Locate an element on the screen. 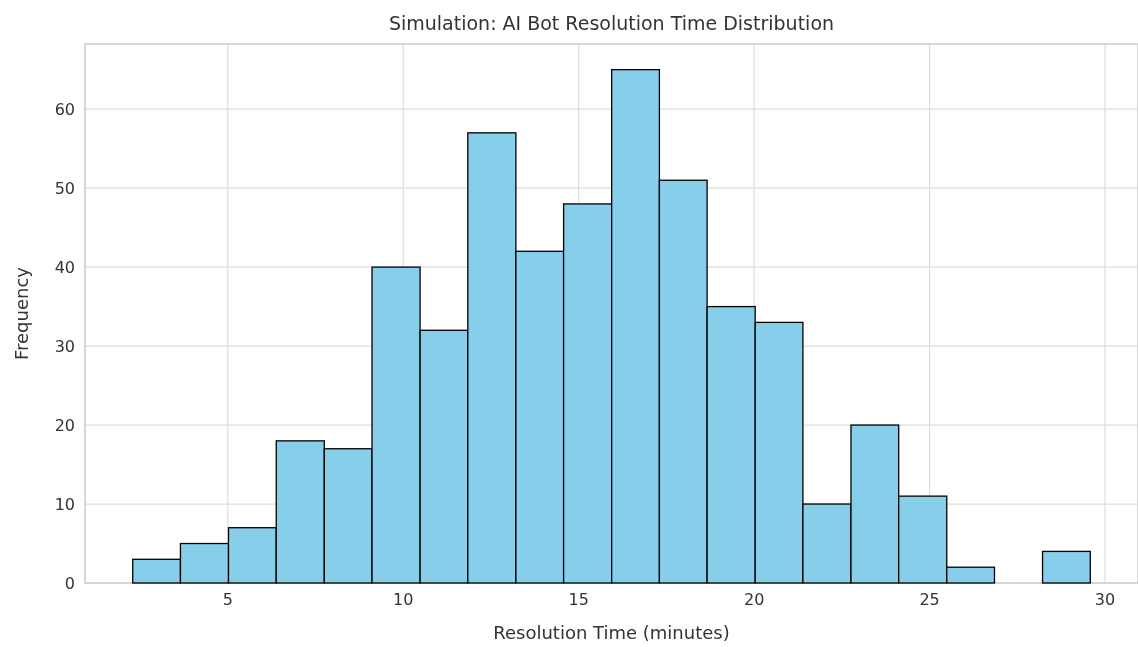  chart-title: Simulation: AI Bot Resolution Time Distribution is located at coordinates (611, 23).